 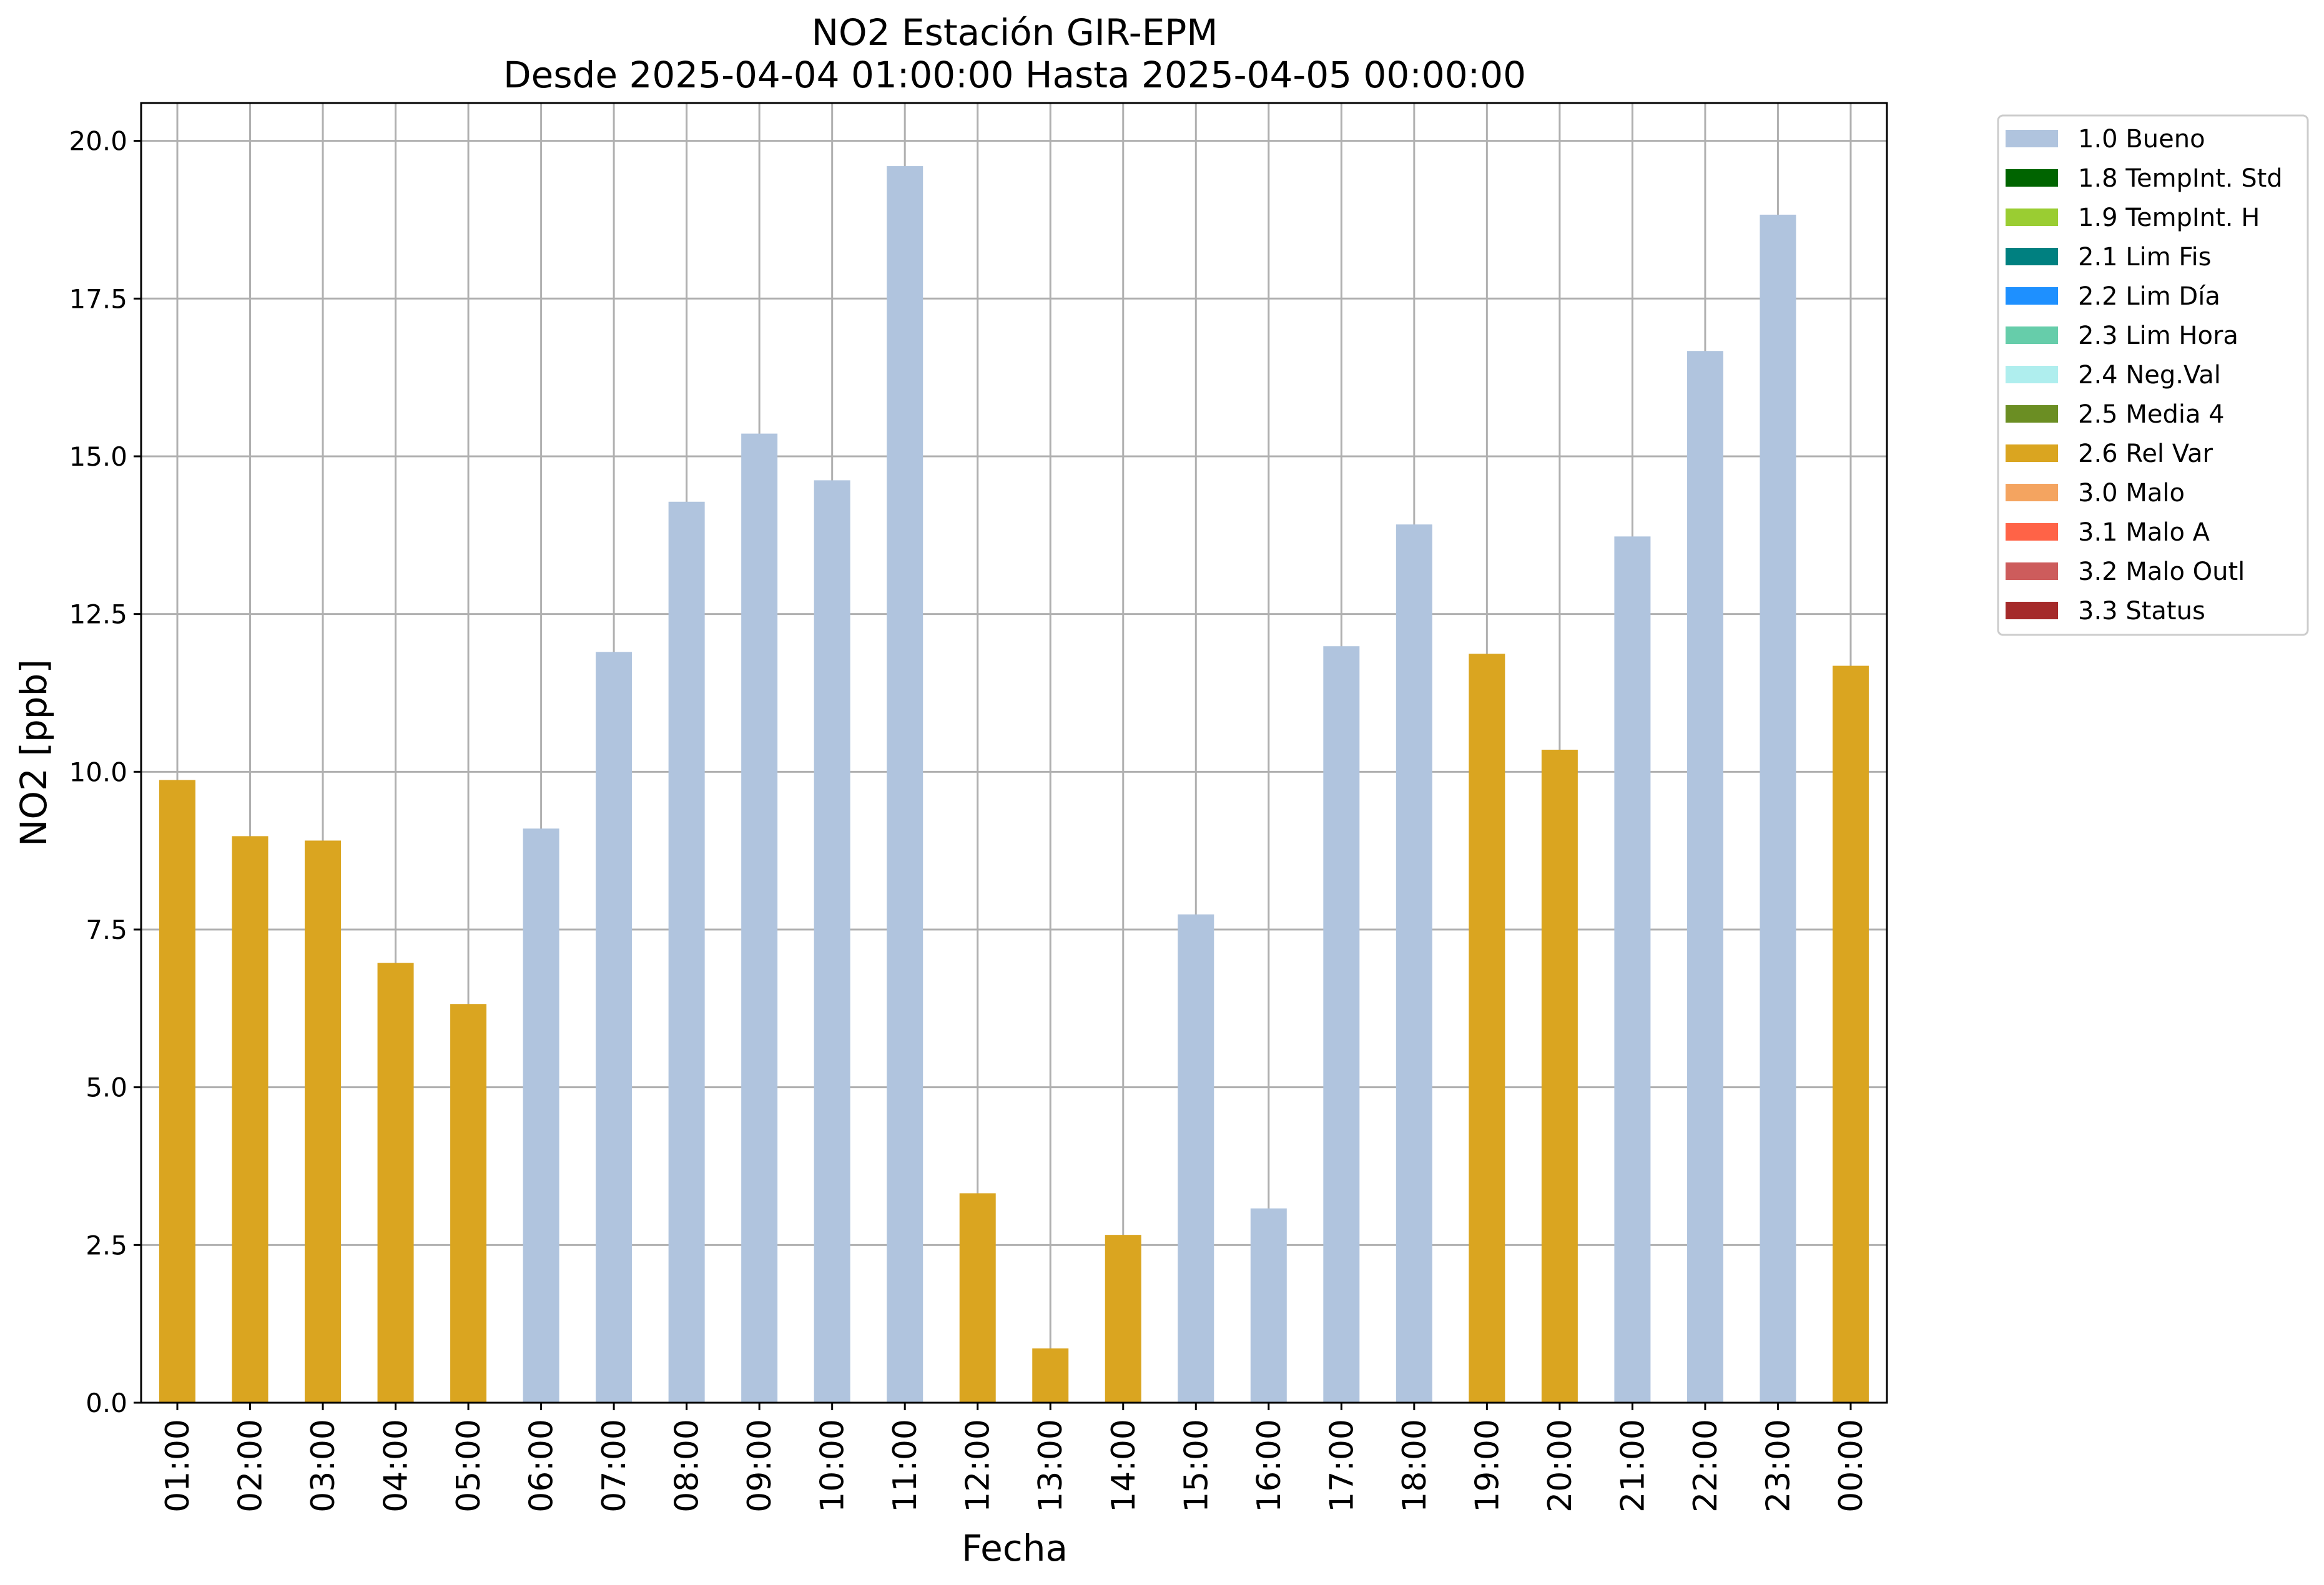 I want to click on x-tick-label: 02:00, so click(x=251, y=1466).